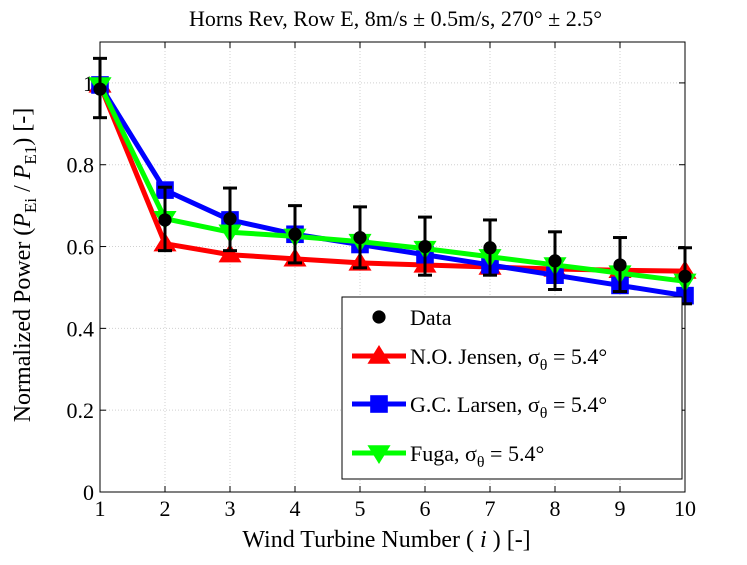  What do you see at coordinates (23, 221) in the screenshot?
I see `y-axis-label-num: P` at bounding box center [23, 221].